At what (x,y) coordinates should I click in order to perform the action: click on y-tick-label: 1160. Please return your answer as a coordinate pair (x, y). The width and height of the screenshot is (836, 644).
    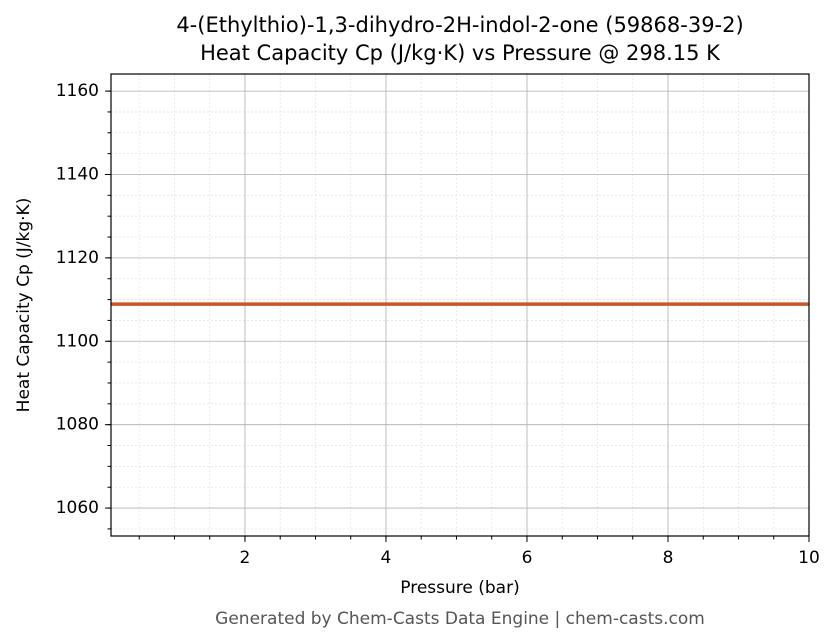
    Looking at the image, I should click on (77, 91).